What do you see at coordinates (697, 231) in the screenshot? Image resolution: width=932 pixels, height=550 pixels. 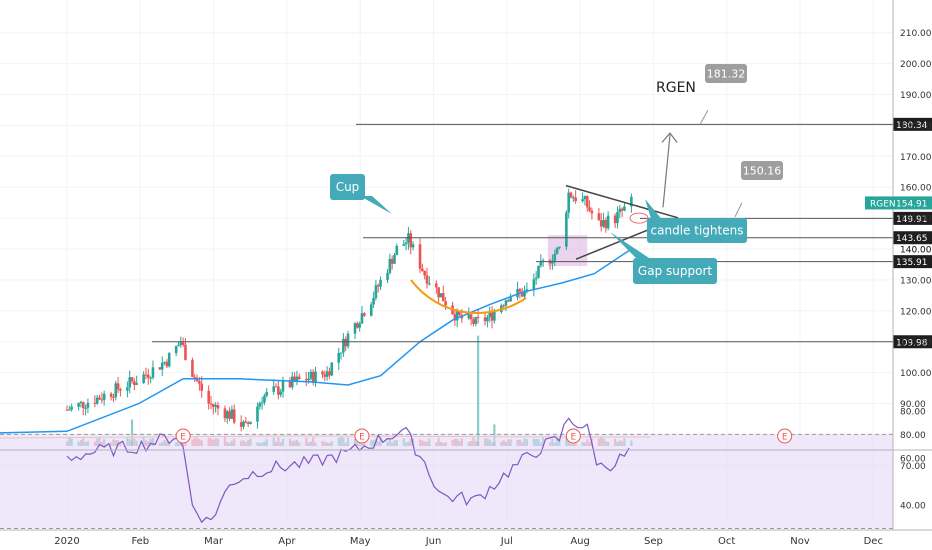 I see `candle-tightens-callout-text: candle tightens` at bounding box center [697, 231].